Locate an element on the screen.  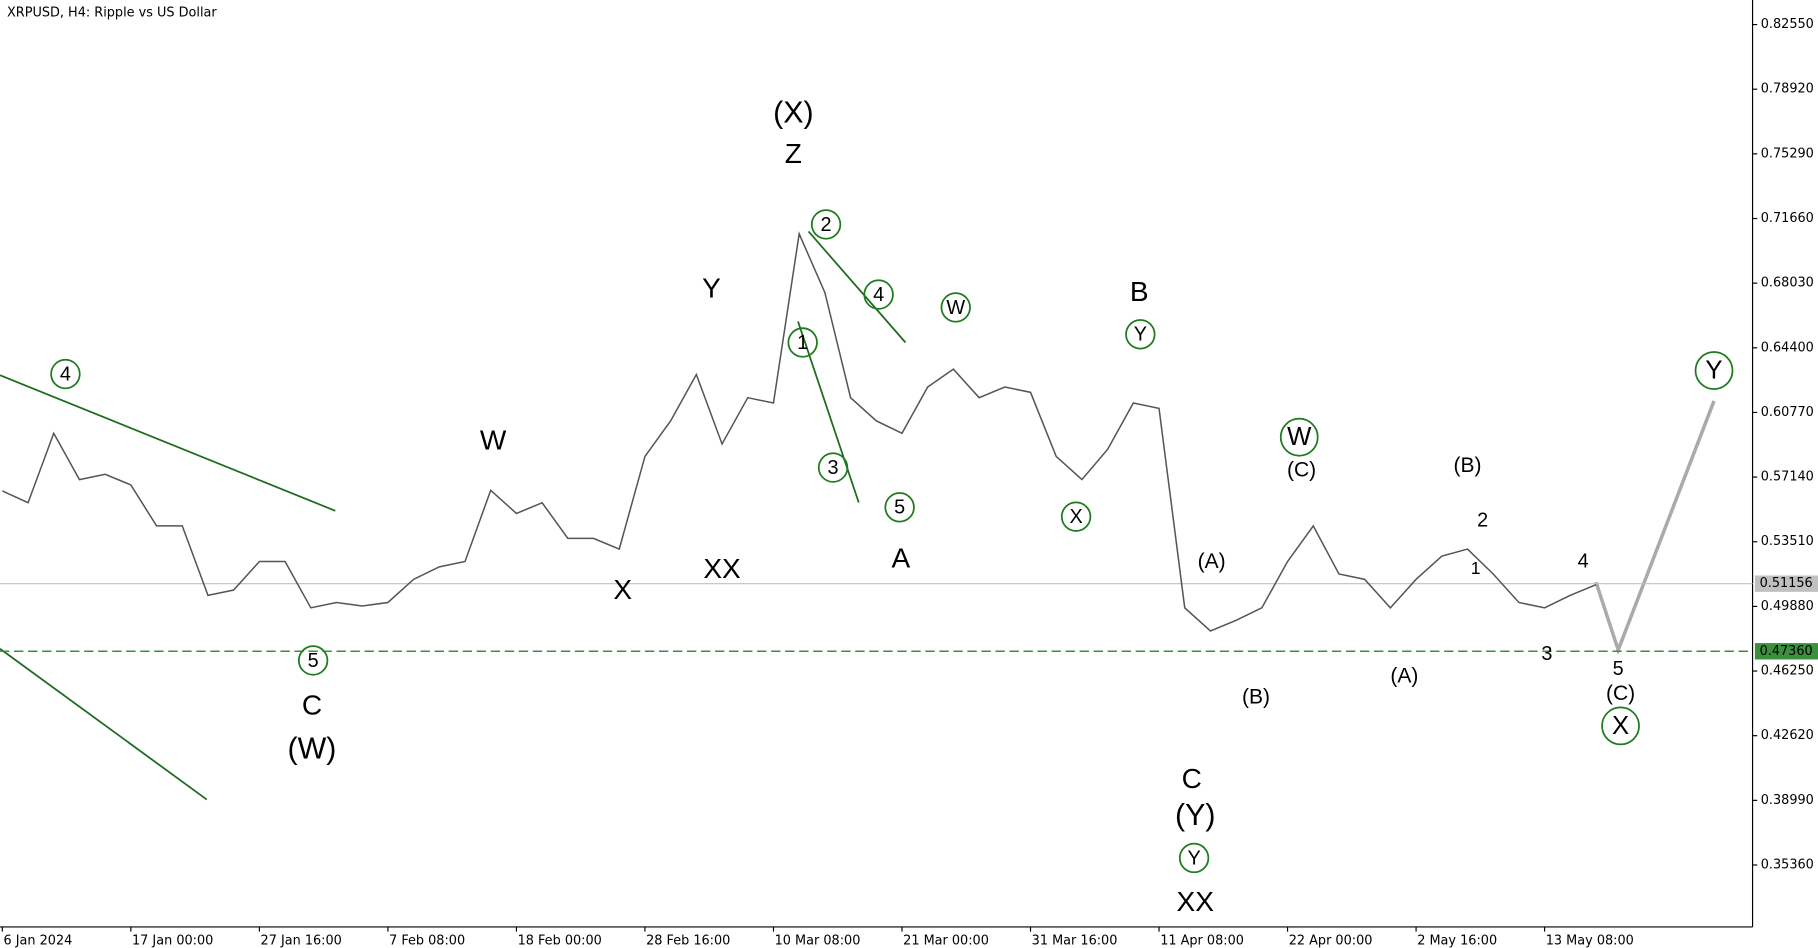
y-tick-label: 0.42620 is located at coordinates (1787, 735).